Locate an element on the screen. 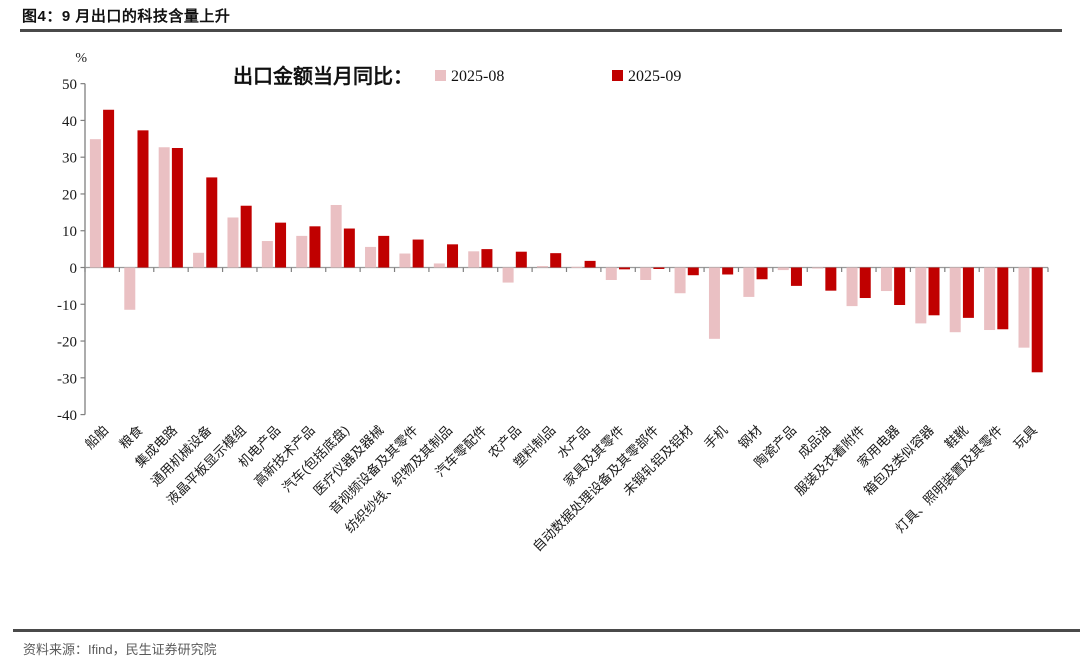 The image size is (1080, 666). bar-2025-08-手机 is located at coordinates (714, 303).